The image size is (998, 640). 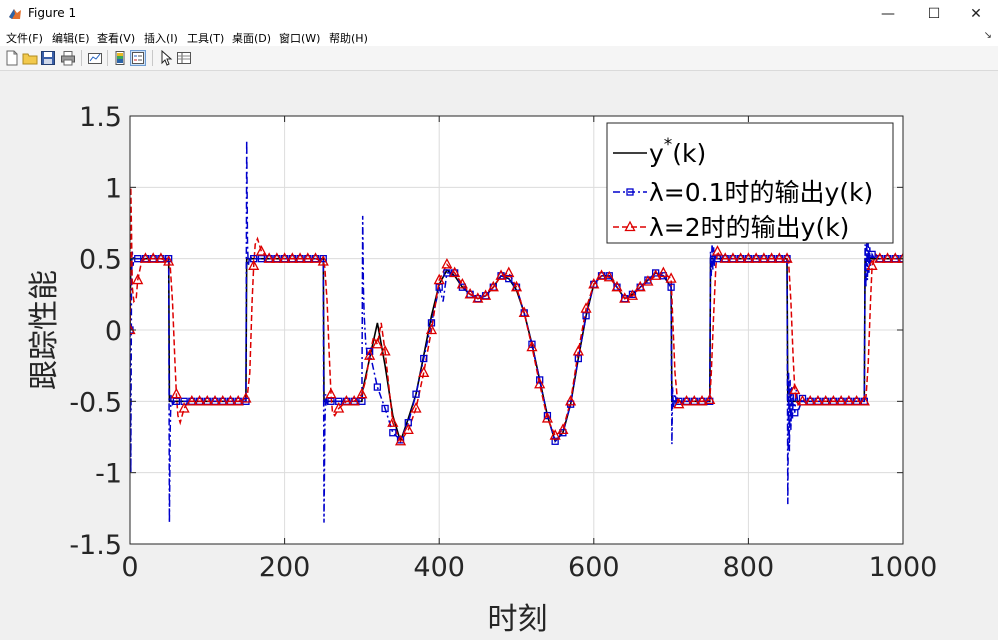 What do you see at coordinates (499, 14) in the screenshot?
I see `window-titlebar: Figure 1 — ☐ ✕` at bounding box center [499, 14].